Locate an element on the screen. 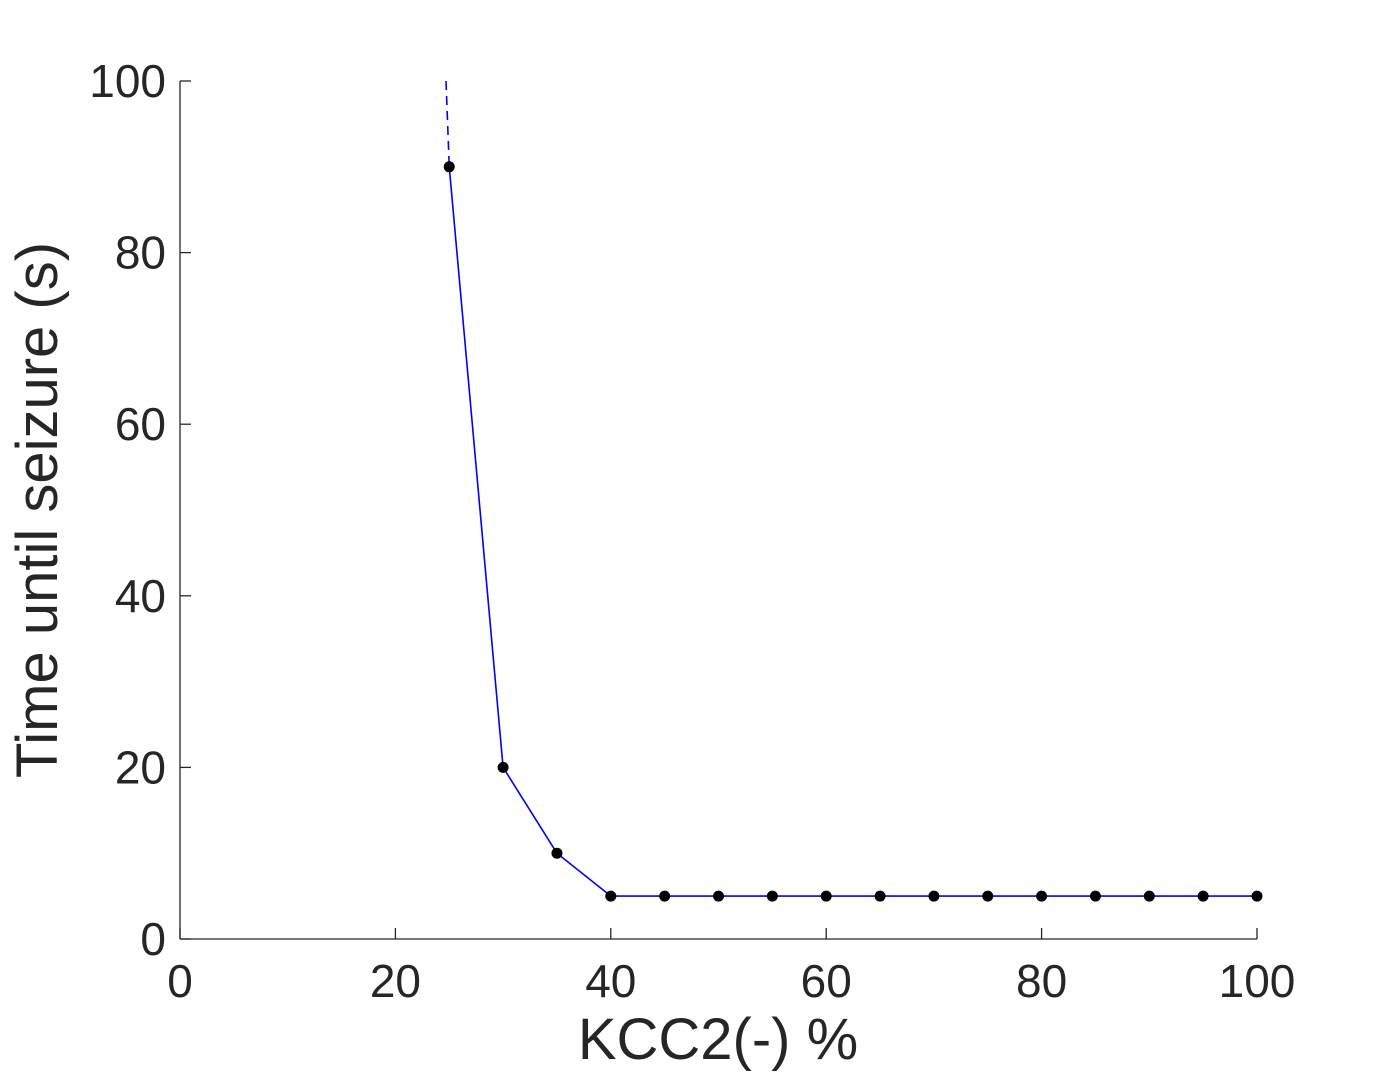 This screenshot has width=1389, height=1074. x-tick-label: 0 is located at coordinates (180, 981).